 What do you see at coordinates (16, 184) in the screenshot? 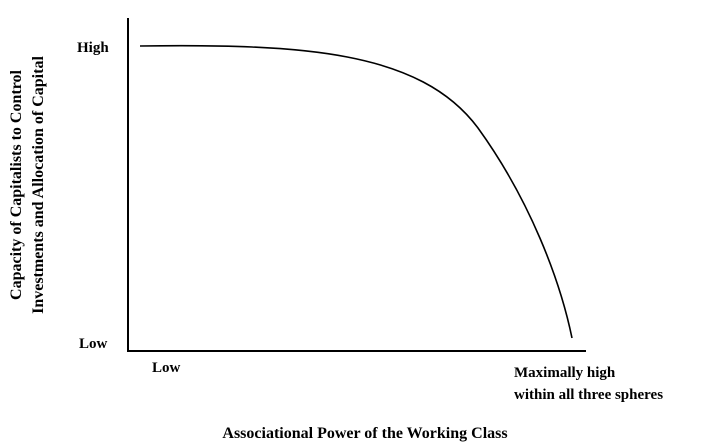
I see `y-axis-title: Capacity of Capitalists to Control` at bounding box center [16, 184].